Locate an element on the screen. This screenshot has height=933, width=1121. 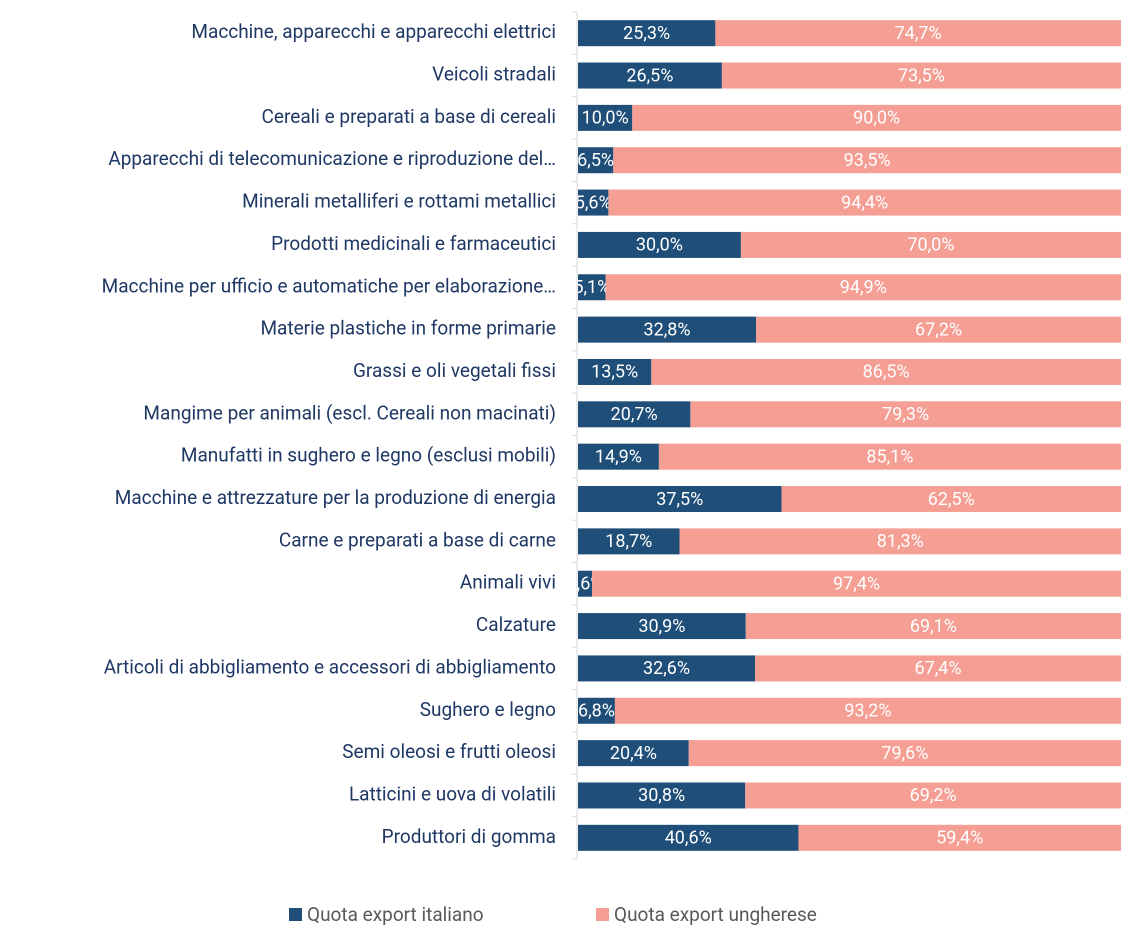
value-label: 74,7% is located at coordinates (918, 33).